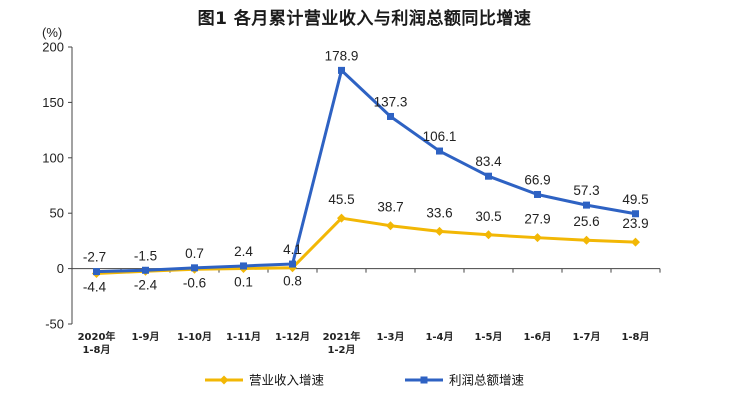 This screenshot has width=729, height=400. I want to click on x-tick-label: 2020年, so click(97, 336).